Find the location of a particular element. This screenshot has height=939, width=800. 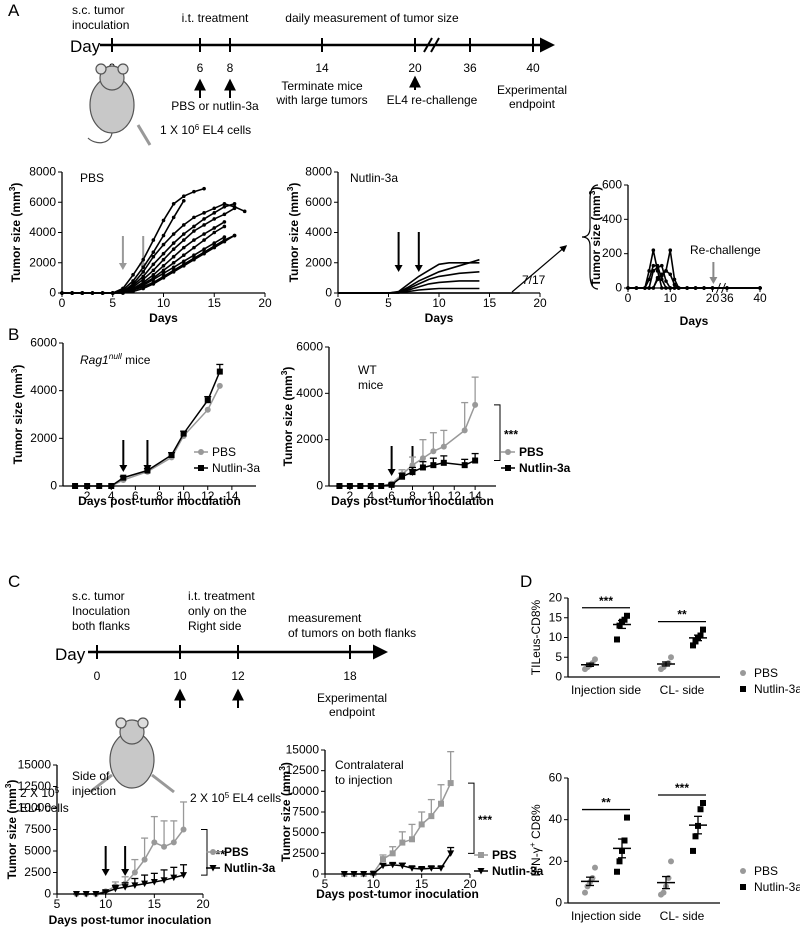

treatment-arrow is located at coordinates (391, 461).